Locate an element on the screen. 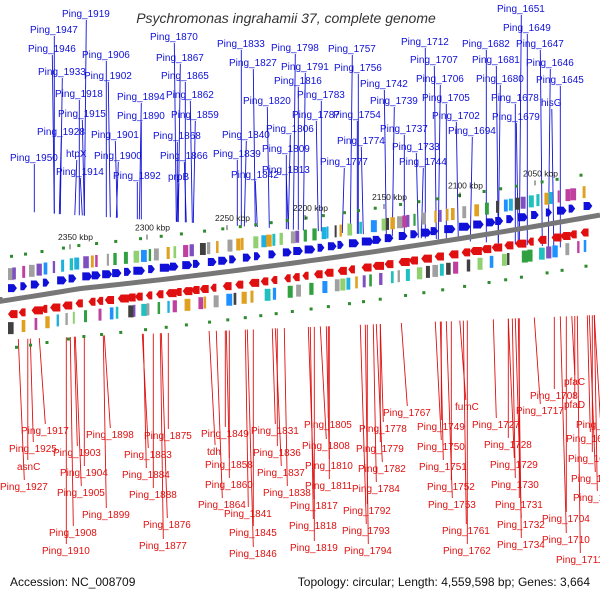 The height and width of the screenshot is (600, 600). forward-gene-label: Ping_1679 is located at coordinates (516, 117).